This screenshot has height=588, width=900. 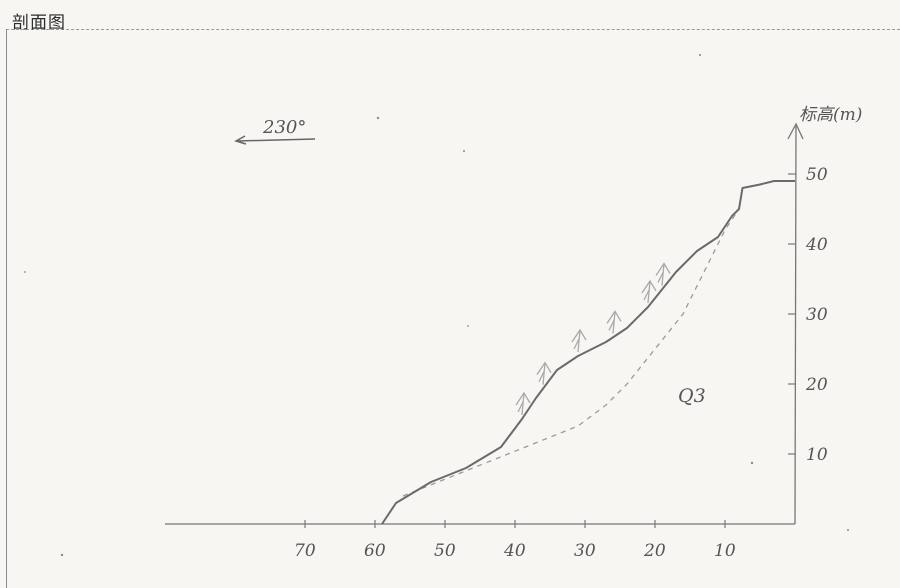 I want to click on y-tick-label: 20, so click(x=816, y=385).